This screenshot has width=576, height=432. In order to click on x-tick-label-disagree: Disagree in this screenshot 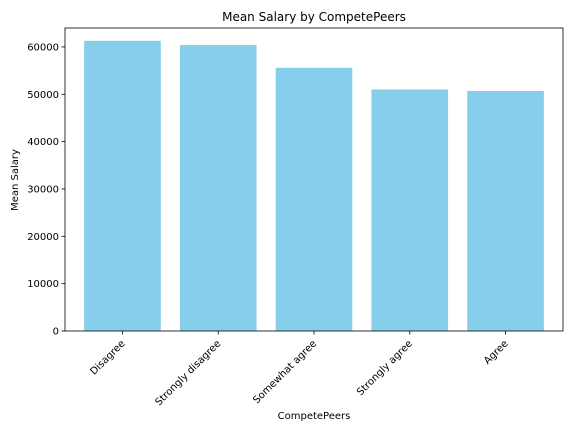, I will do `click(107, 357)`.